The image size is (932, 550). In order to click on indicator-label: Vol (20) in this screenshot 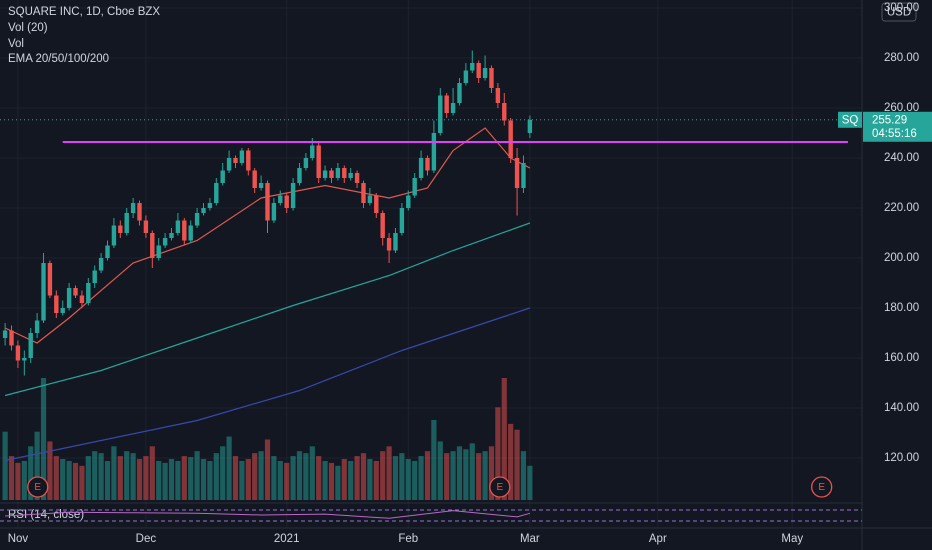, I will do `click(28, 28)`.